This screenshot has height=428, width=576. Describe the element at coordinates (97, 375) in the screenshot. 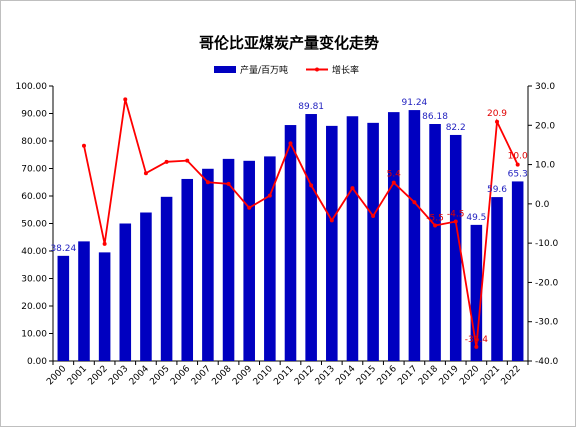

I see `x-tick-label: 2002` at that location.